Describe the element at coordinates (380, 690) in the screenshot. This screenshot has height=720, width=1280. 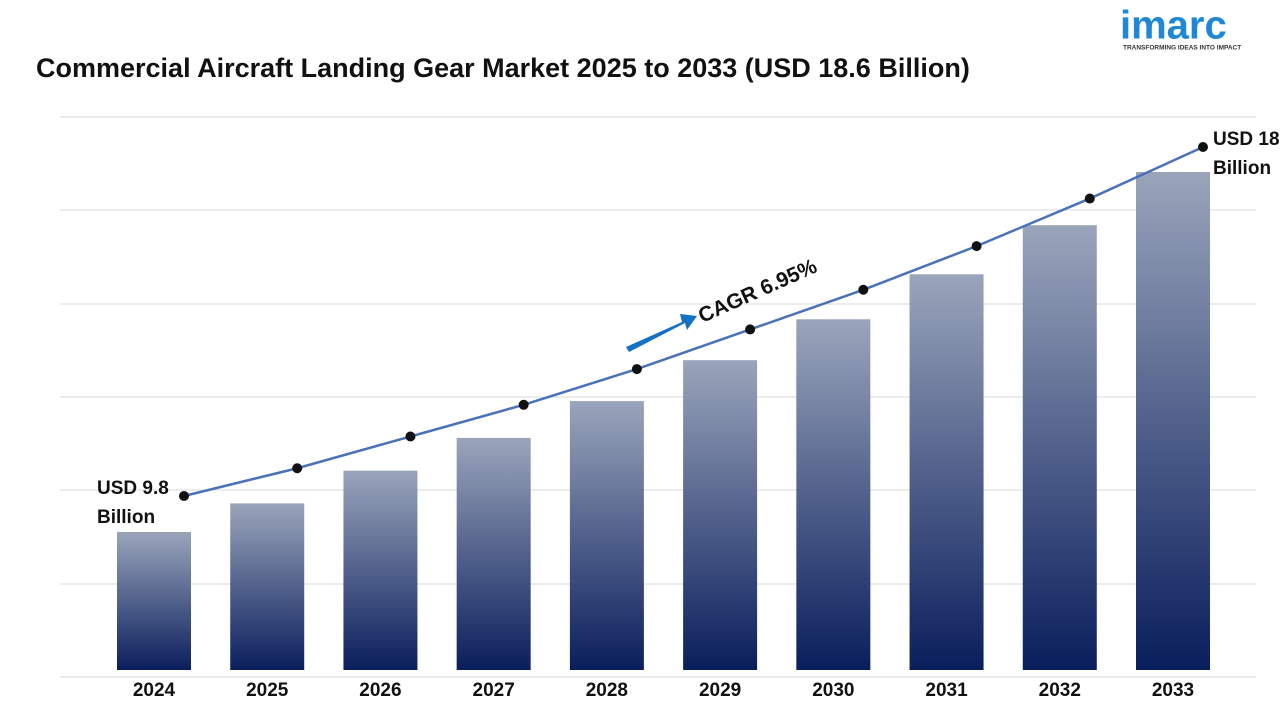
I see `x-tick-label: 2026` at that location.